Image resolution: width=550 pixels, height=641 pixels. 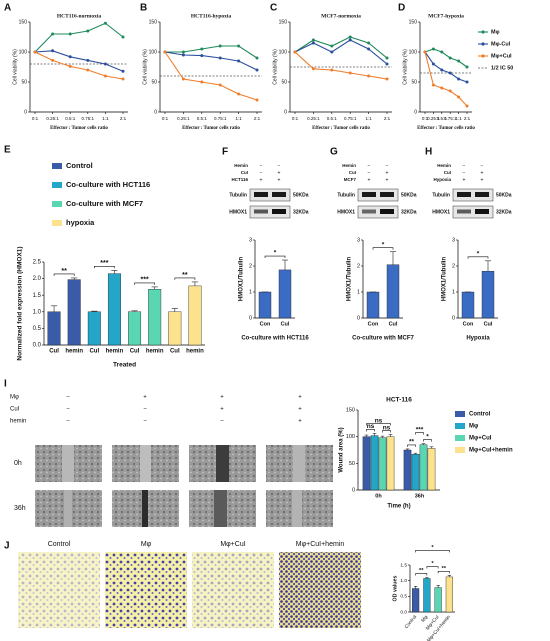 I want to click on y-tick-label: 1.0, so click(x=403, y=581).